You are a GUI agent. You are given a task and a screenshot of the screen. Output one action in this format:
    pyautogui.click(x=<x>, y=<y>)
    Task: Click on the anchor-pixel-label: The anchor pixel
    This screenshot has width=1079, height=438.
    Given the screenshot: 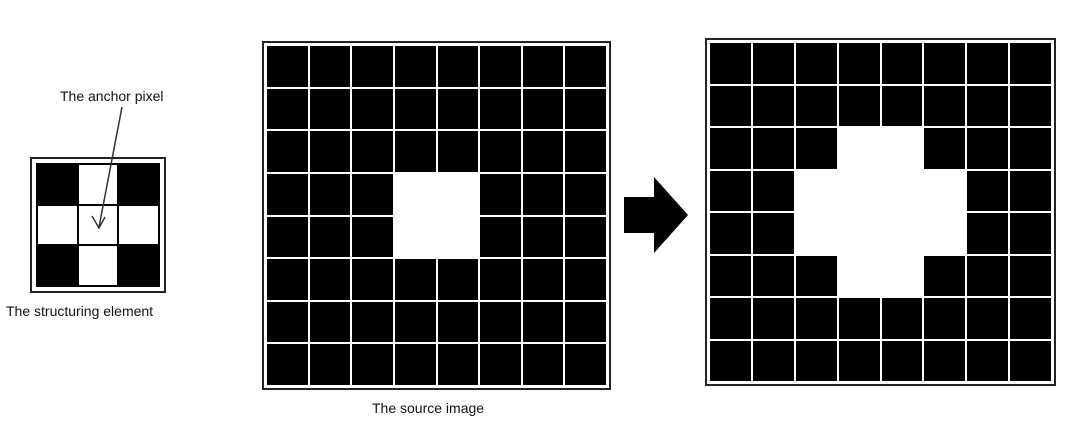 What is the action you would take?
    pyautogui.click(x=112, y=96)
    